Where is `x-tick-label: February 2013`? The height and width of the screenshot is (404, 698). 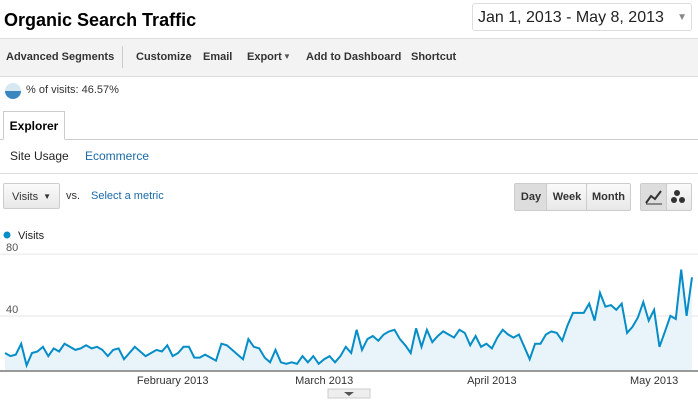
x-tick-label: February 2013 is located at coordinates (173, 381).